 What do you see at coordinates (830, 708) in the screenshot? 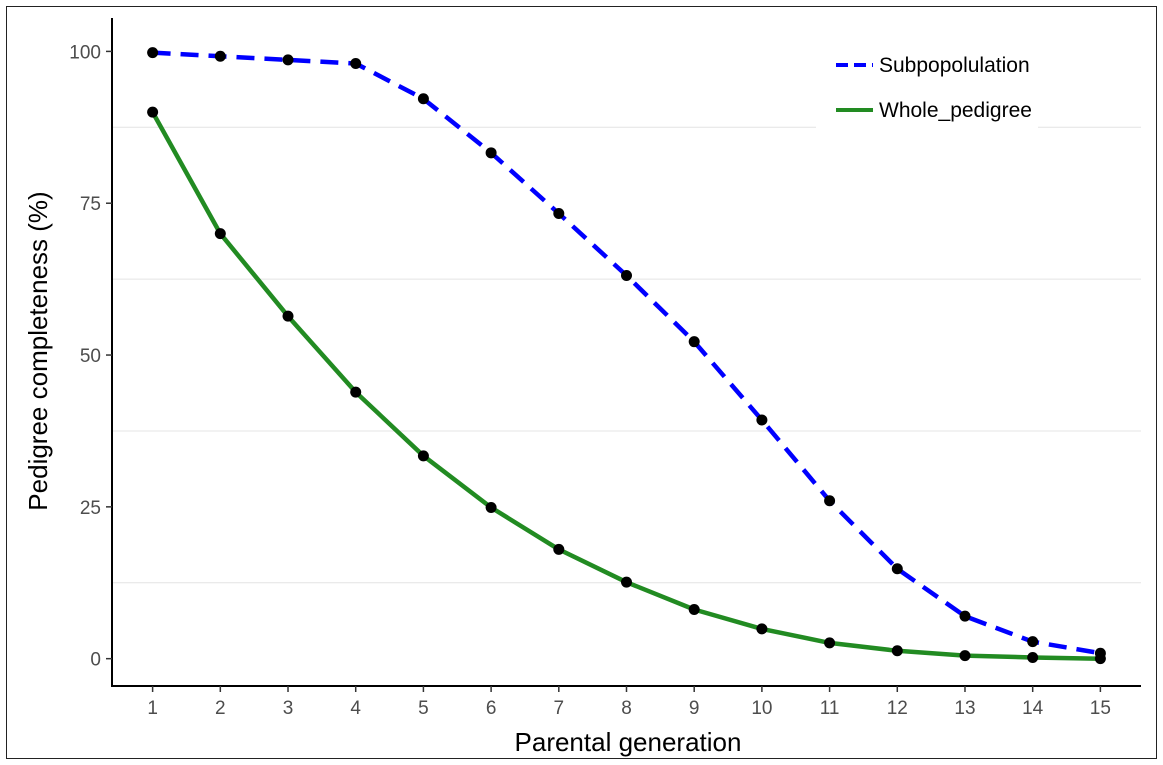
I see `x-tick-label: 11` at bounding box center [830, 708].